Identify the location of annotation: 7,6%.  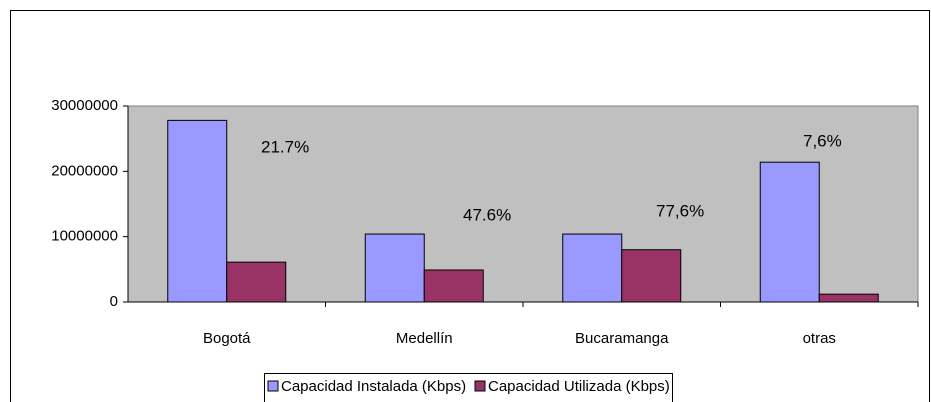
(822, 140).